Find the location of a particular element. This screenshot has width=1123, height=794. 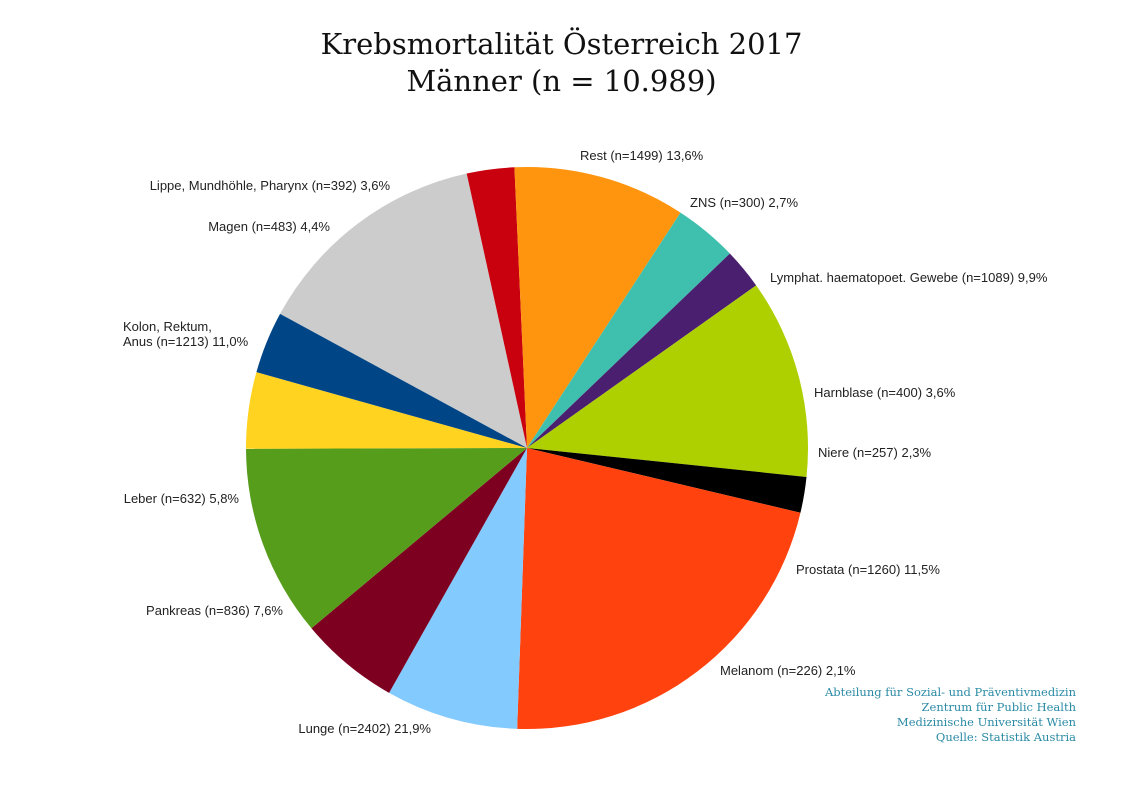

credit-line: Quelle: Statistik Austria is located at coordinates (1005, 737).